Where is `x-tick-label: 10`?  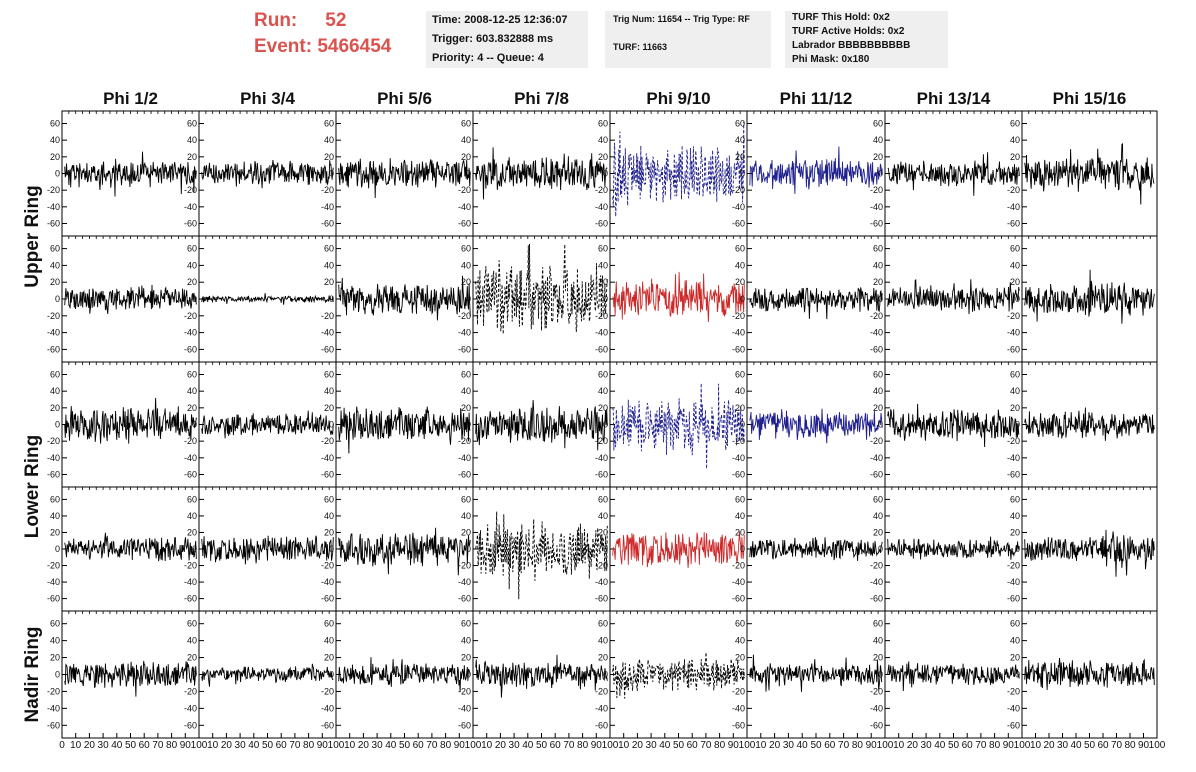
x-tick-label: 10 is located at coordinates (899, 745).